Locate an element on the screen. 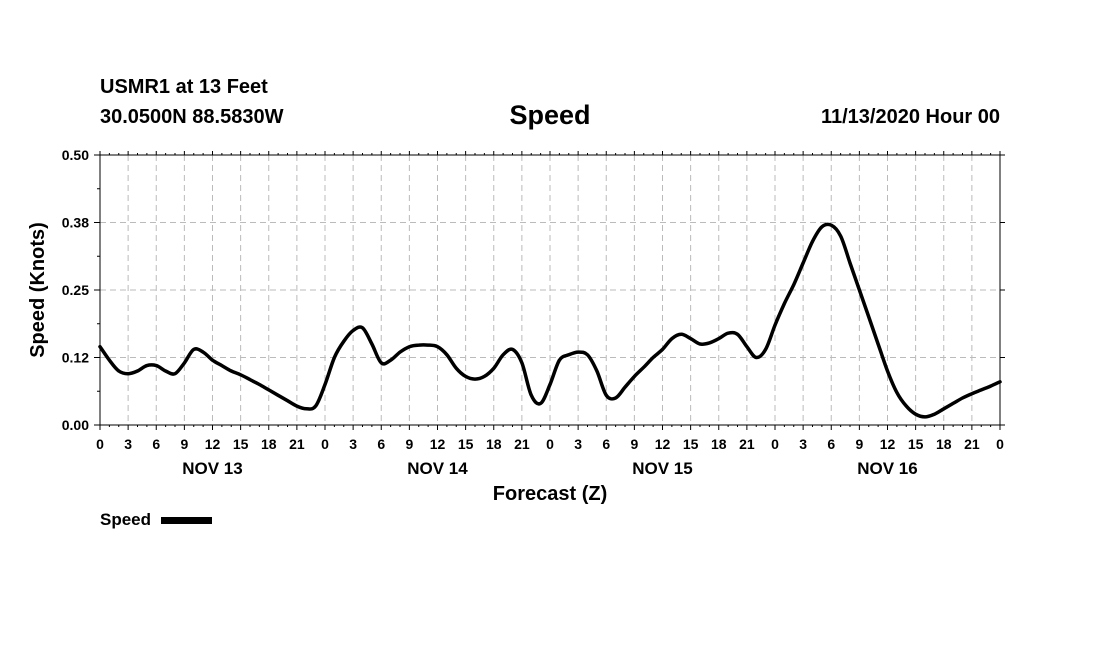  legend-label: Speed is located at coordinates (125, 519).